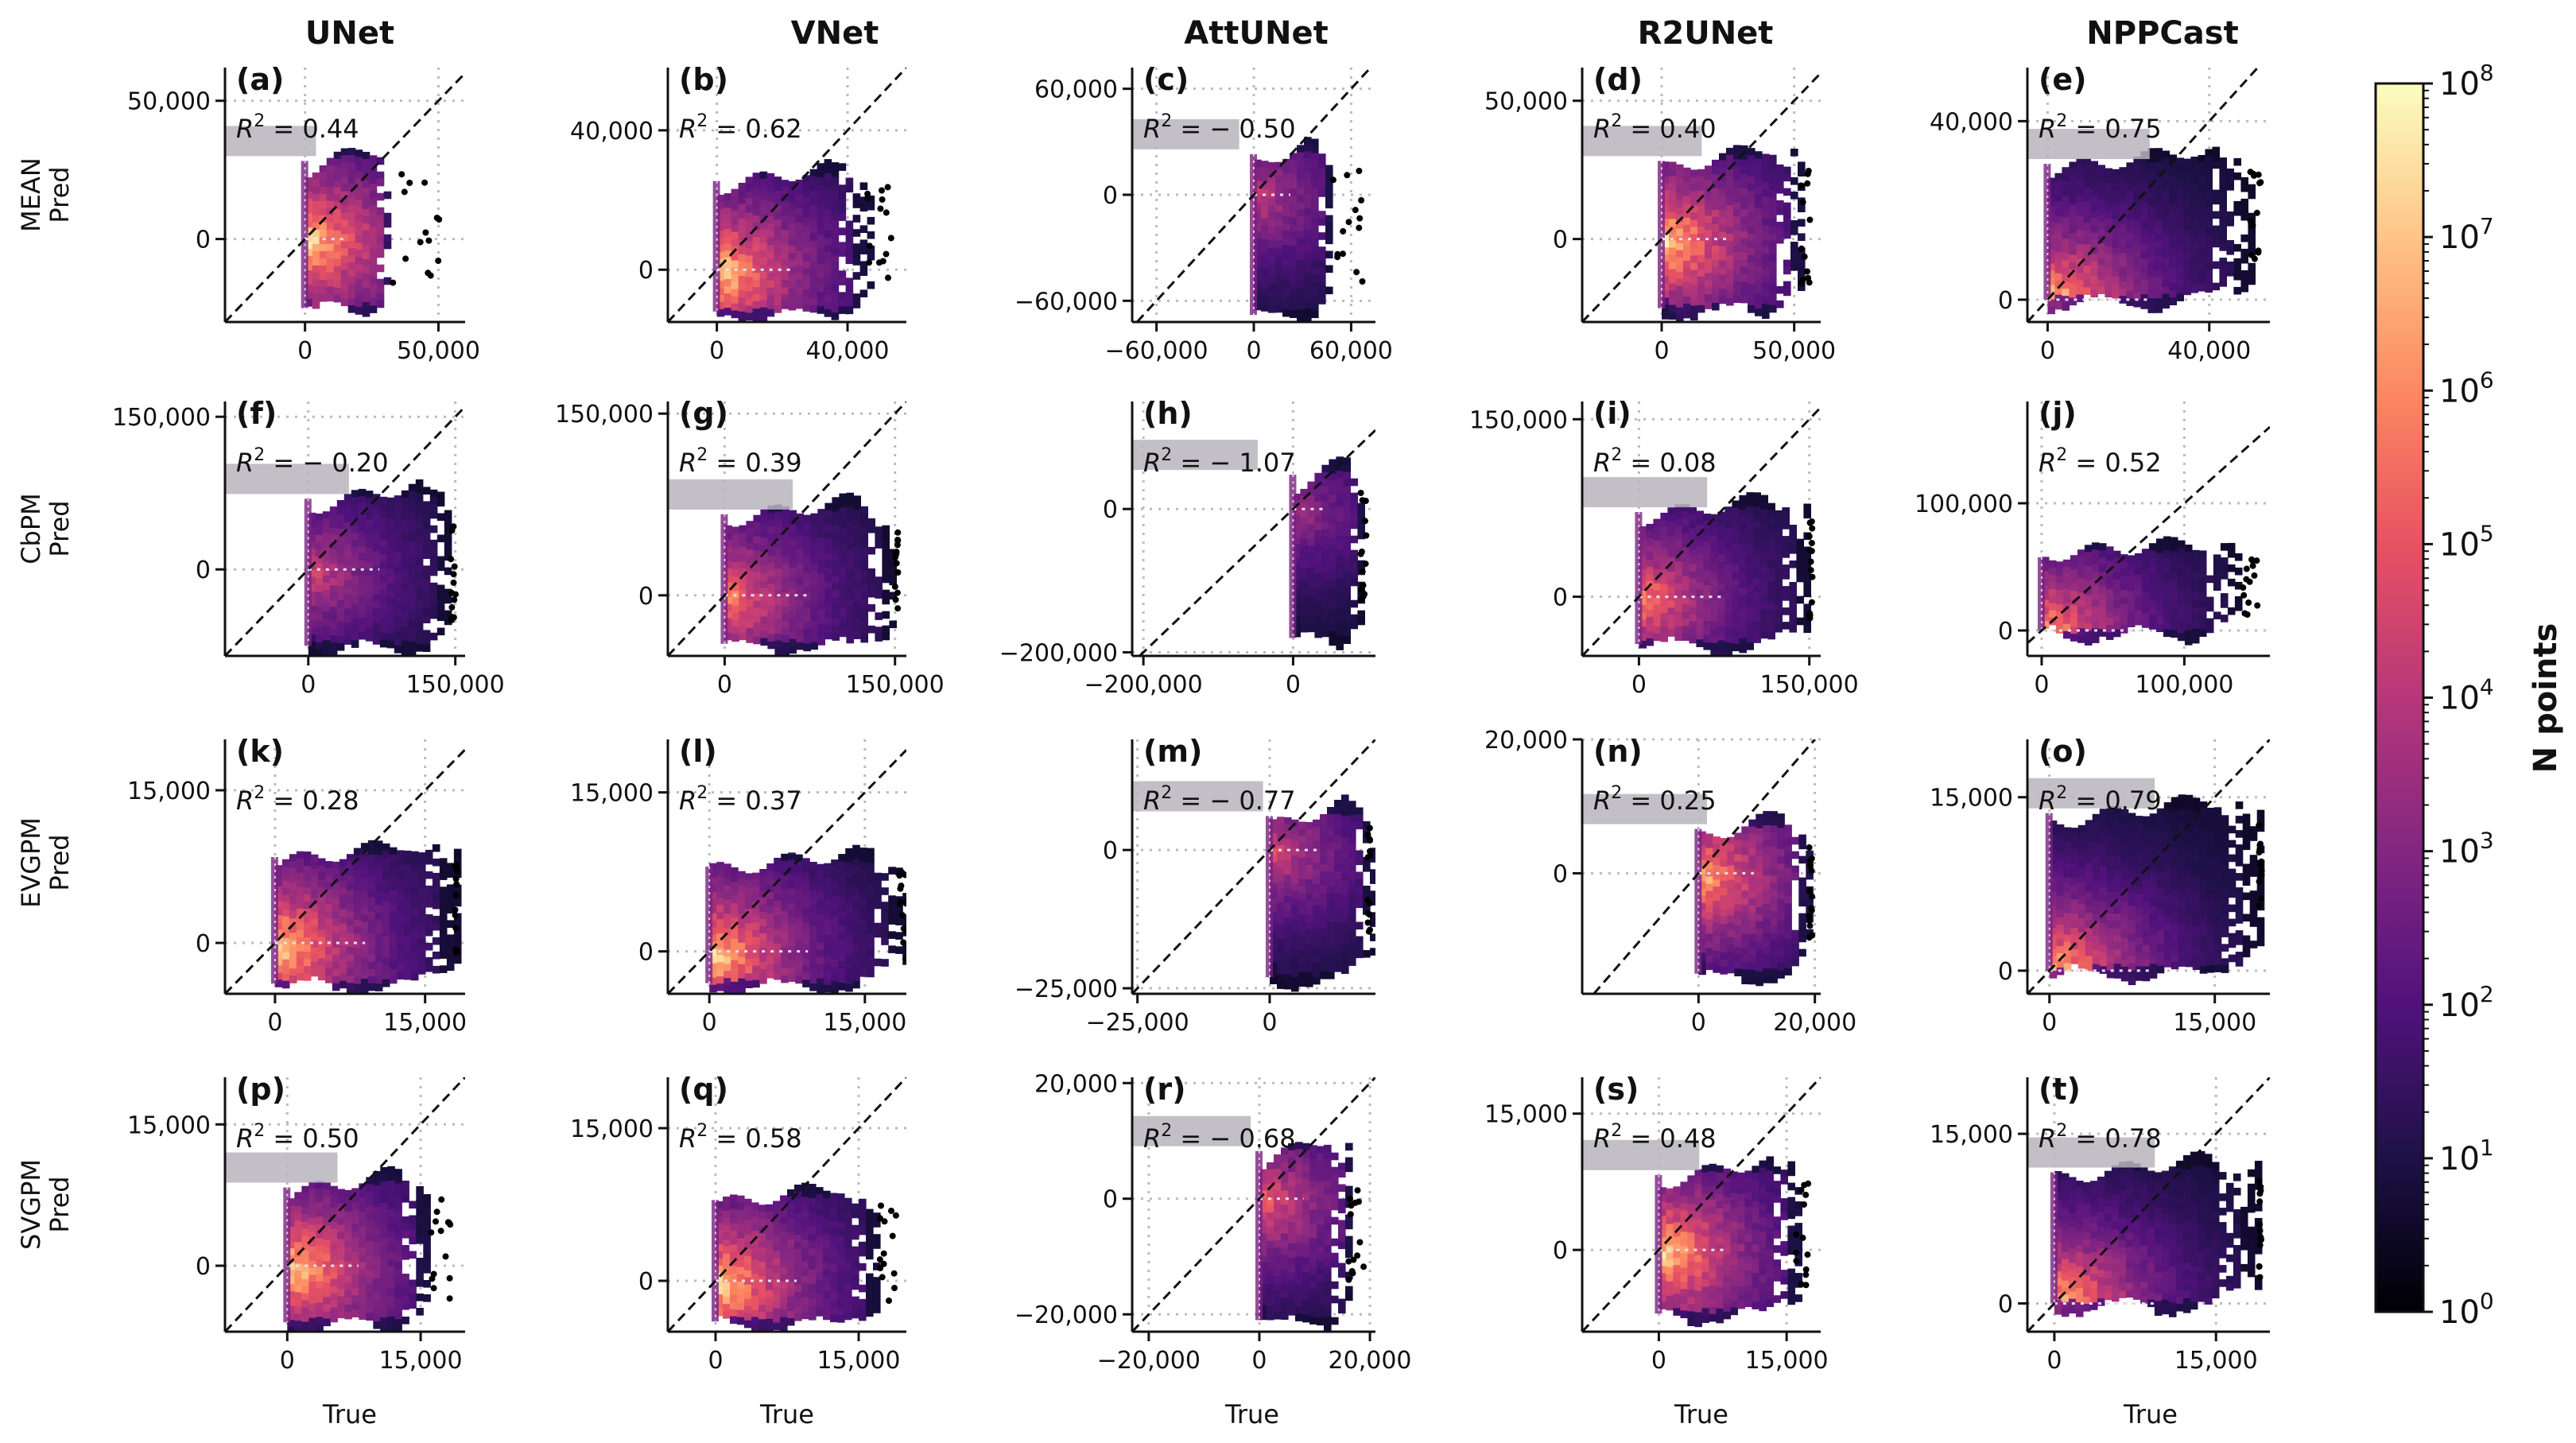 This screenshot has height=1443, width=2576. What do you see at coordinates (702, 455) in the screenshot?
I see `r-squared-exponent: 2` at bounding box center [702, 455].